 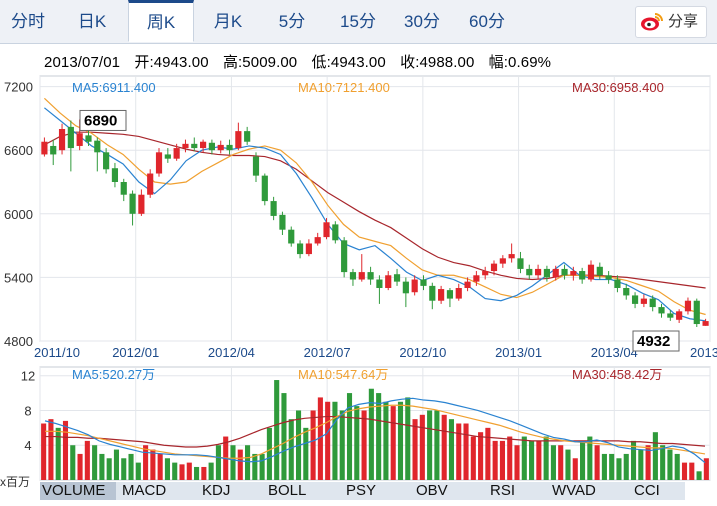 I want to click on weibo-icon, so click(x=651, y=22).